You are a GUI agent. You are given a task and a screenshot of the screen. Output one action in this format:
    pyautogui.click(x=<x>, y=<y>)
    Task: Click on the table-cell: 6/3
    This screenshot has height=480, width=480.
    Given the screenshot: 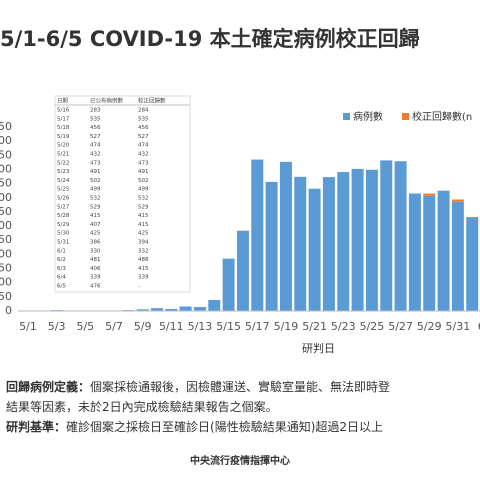 What is the action you would take?
    pyautogui.click(x=61, y=269)
    